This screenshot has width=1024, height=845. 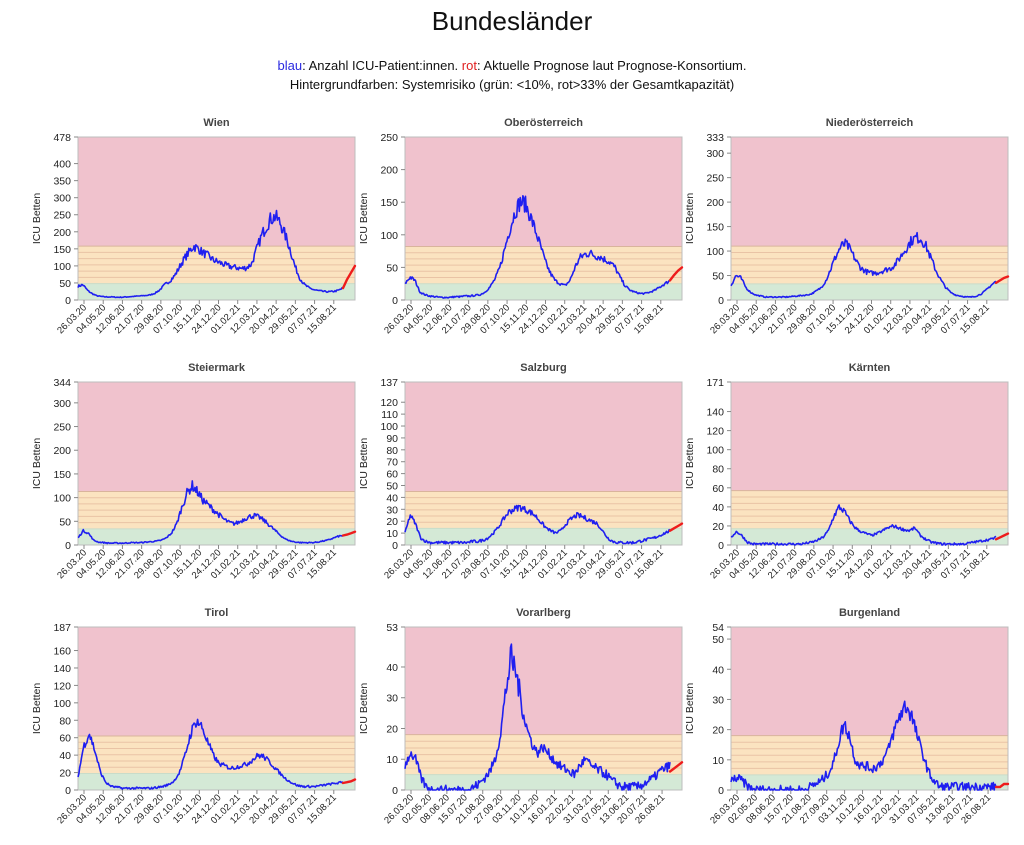 I want to click on chart-title: Kärnten, so click(x=870, y=368).